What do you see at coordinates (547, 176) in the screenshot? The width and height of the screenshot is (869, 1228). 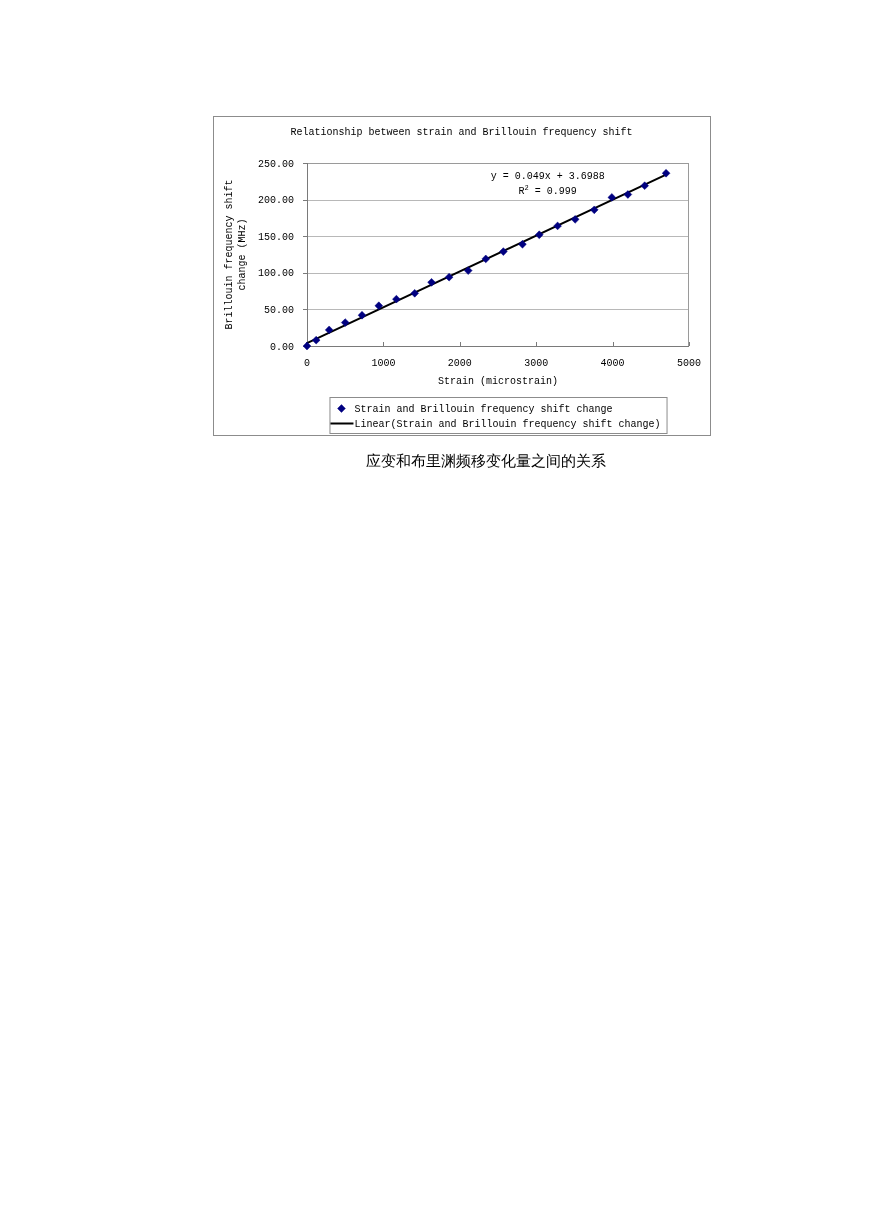 I see `annotation: y = 0.049x + 3.6988` at bounding box center [547, 176].